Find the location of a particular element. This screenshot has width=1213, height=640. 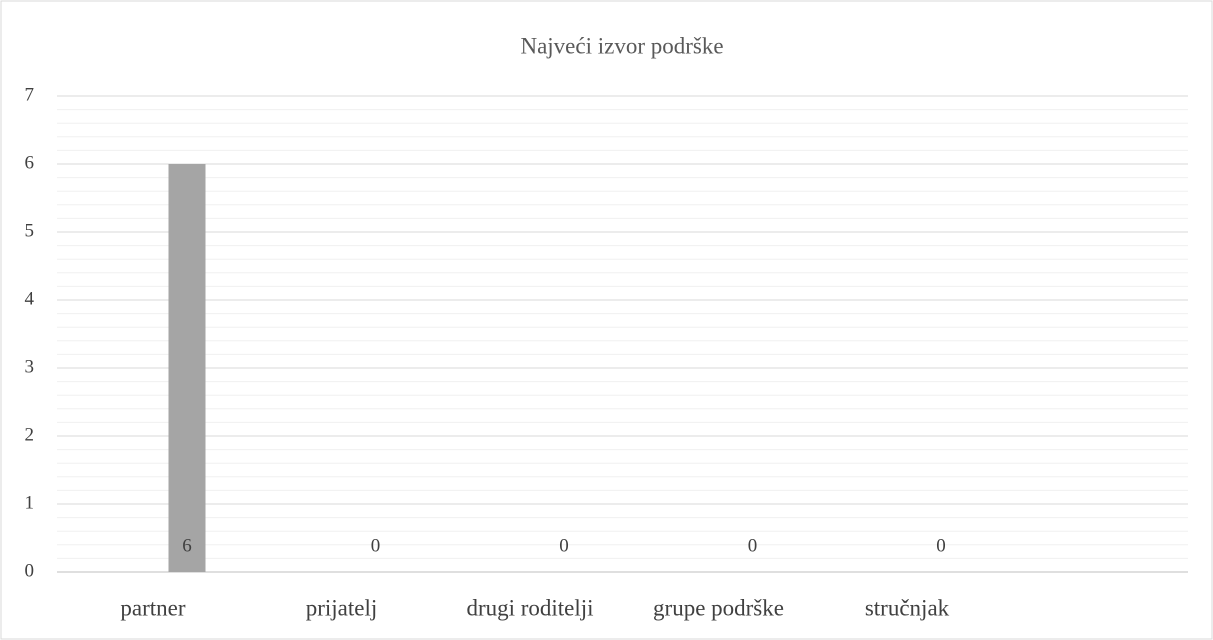

y-tick-label: 3 is located at coordinates (30, 366).